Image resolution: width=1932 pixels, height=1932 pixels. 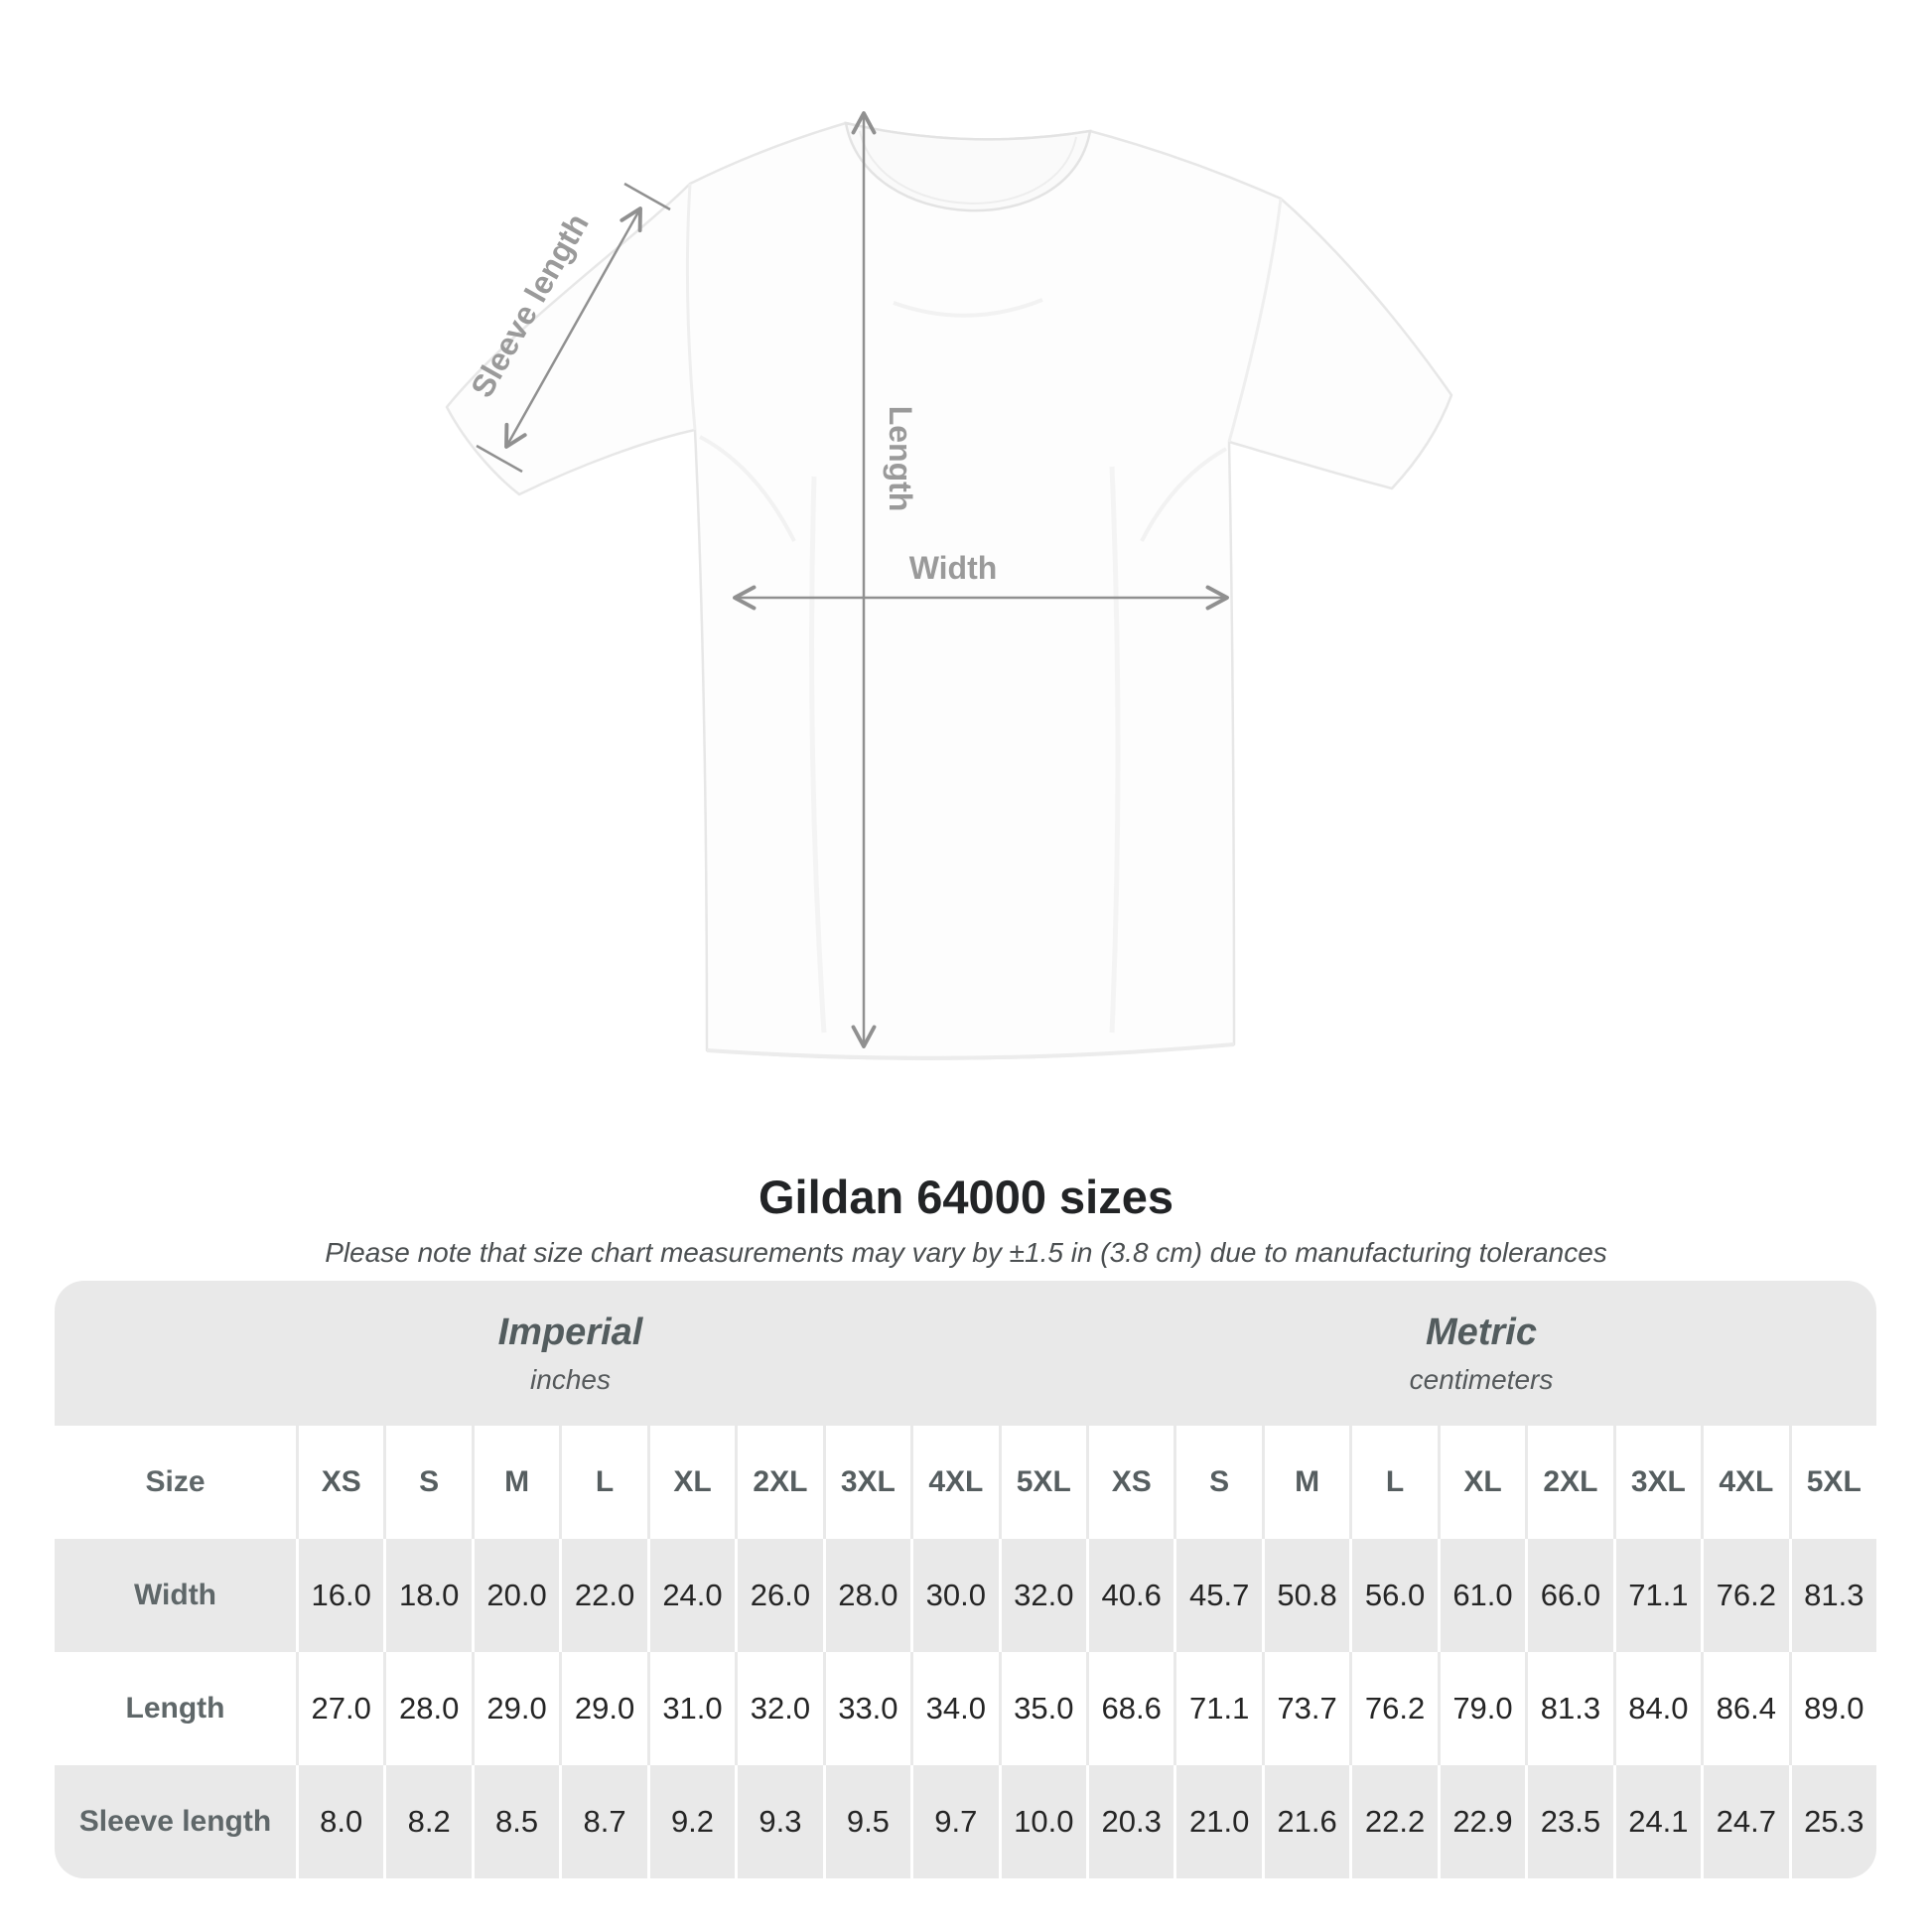 What do you see at coordinates (691, 1822) in the screenshot?
I see `measurement-value-cell: 9.2` at bounding box center [691, 1822].